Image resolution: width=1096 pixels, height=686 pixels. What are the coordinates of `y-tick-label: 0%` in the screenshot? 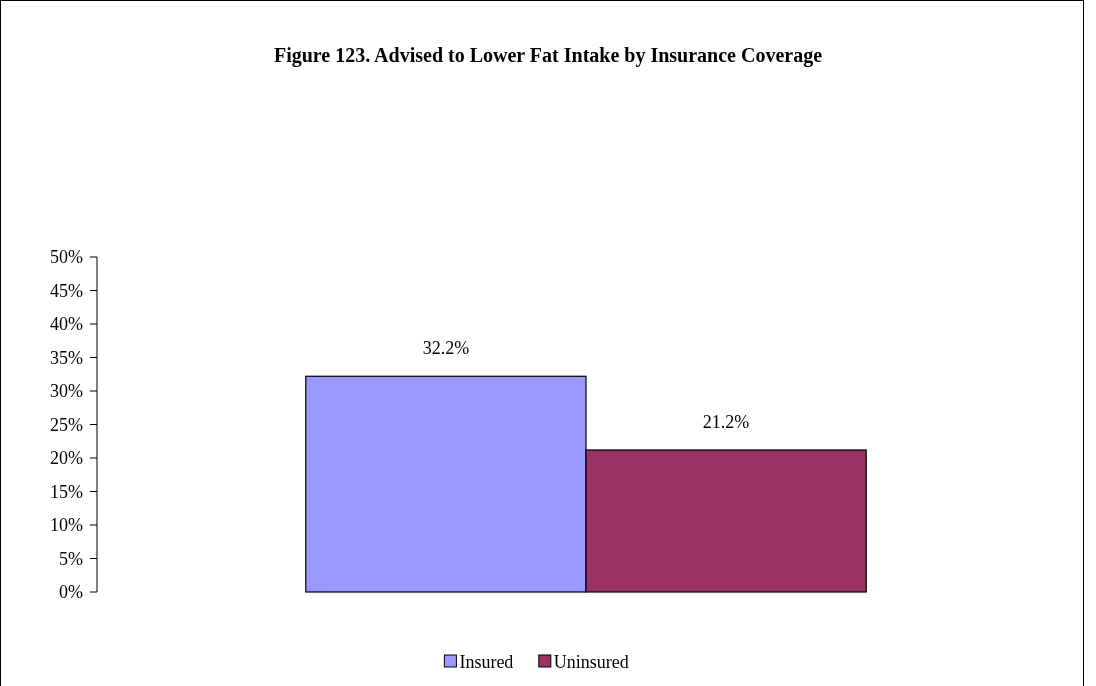 It's located at (71, 592).